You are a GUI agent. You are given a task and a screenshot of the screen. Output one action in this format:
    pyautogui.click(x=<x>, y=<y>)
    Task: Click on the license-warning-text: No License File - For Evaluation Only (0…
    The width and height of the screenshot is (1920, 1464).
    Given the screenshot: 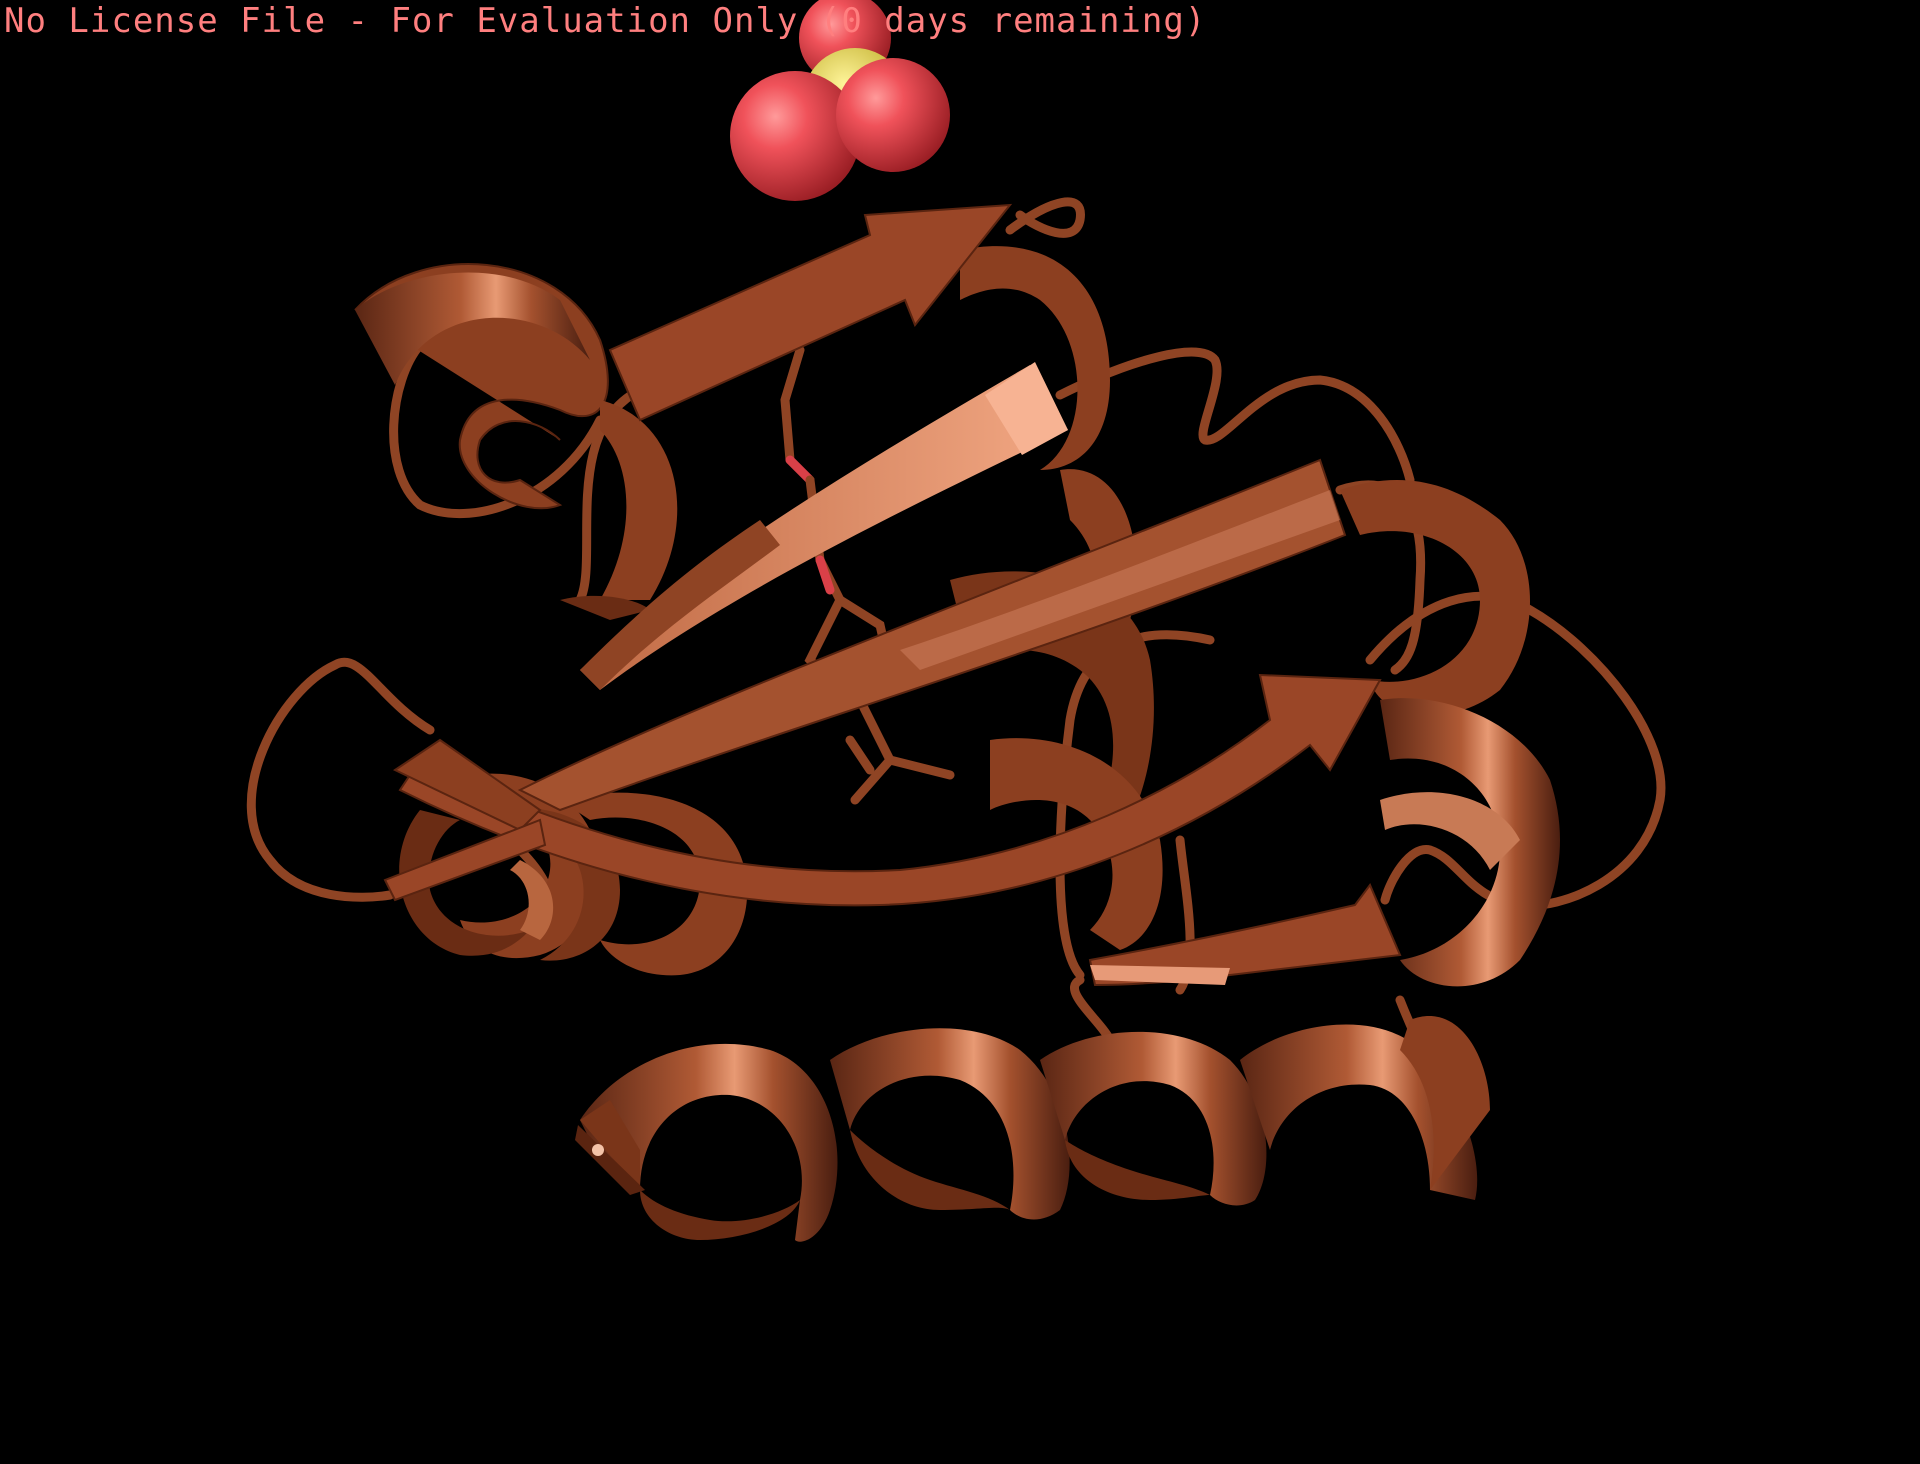 What is the action you would take?
    pyautogui.click(x=605, y=21)
    